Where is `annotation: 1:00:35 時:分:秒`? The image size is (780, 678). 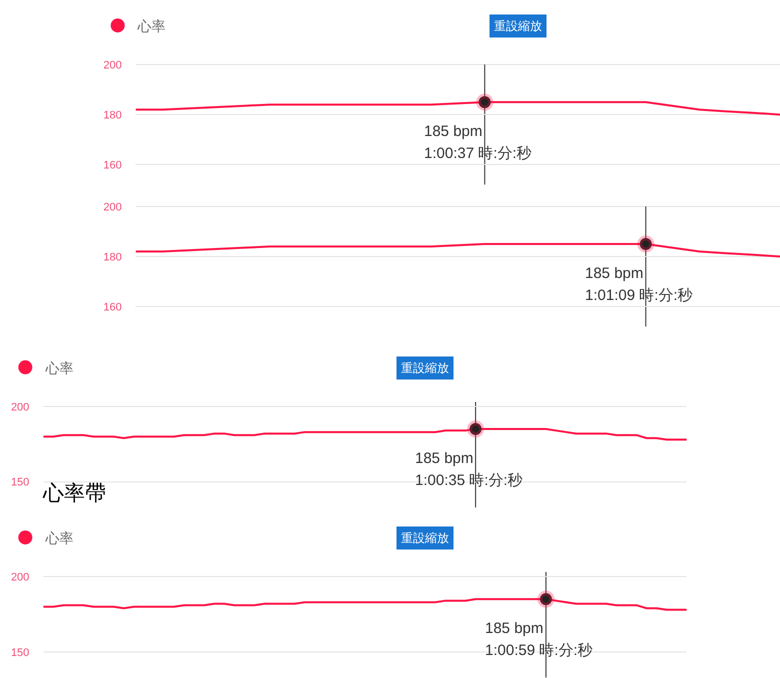 annotation: 1:00:35 時:分:秒 is located at coordinates (469, 480).